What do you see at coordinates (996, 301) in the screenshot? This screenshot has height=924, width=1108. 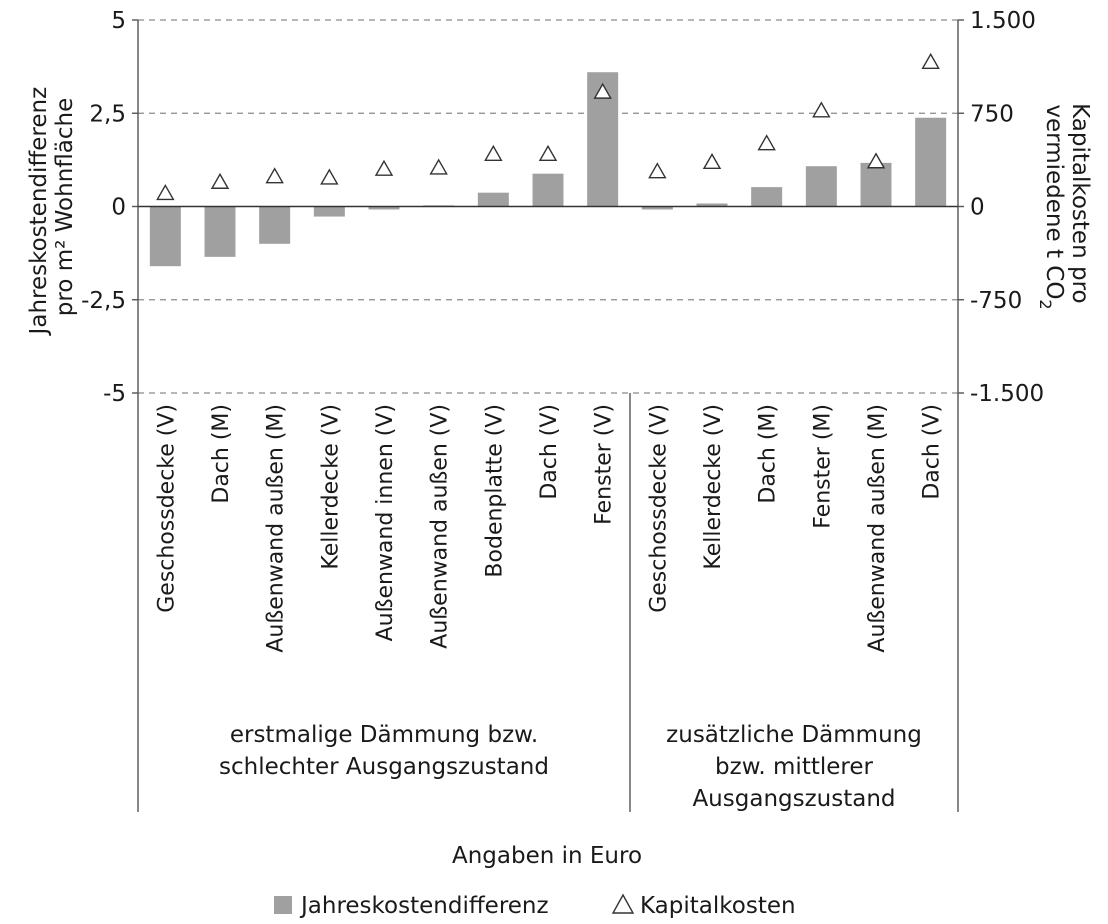 I see `right-tick-label: -750` at bounding box center [996, 301].